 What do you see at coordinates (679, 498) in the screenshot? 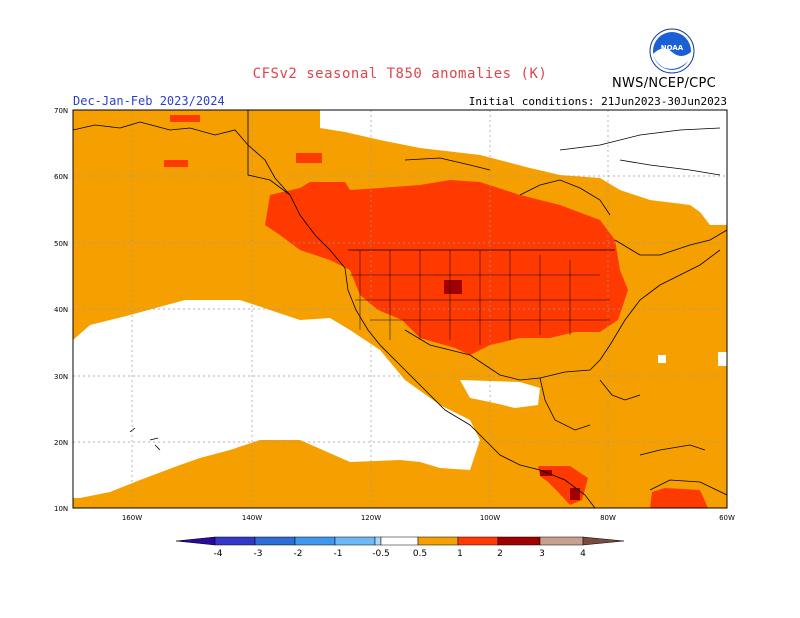
I see `anomaly-region-1-2-south-america` at bounding box center [679, 498].